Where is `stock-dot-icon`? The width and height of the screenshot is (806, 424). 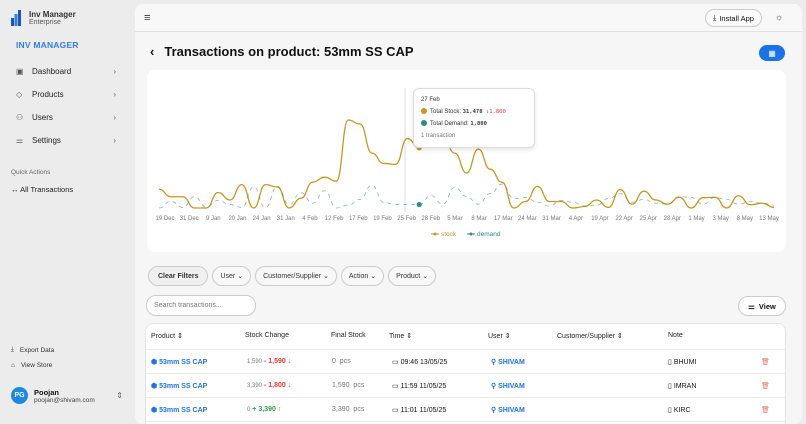
stock-dot-icon is located at coordinates (424, 111).